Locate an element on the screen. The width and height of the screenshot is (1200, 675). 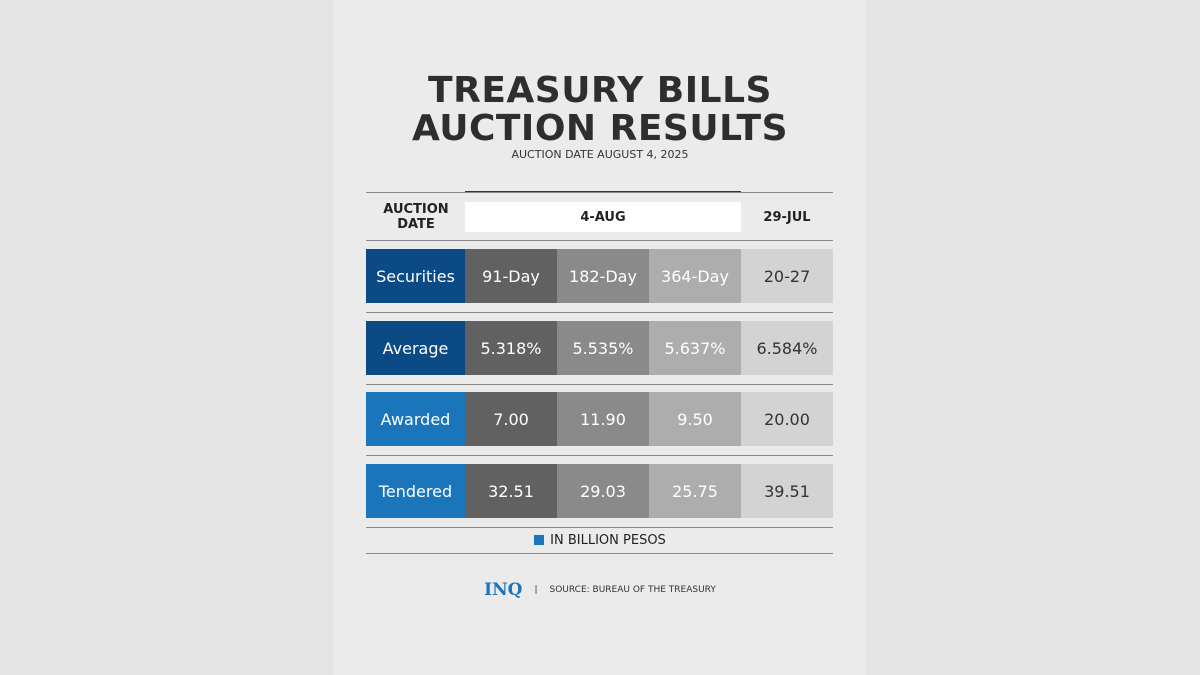
table-cell: 11.90 is located at coordinates (603, 419).